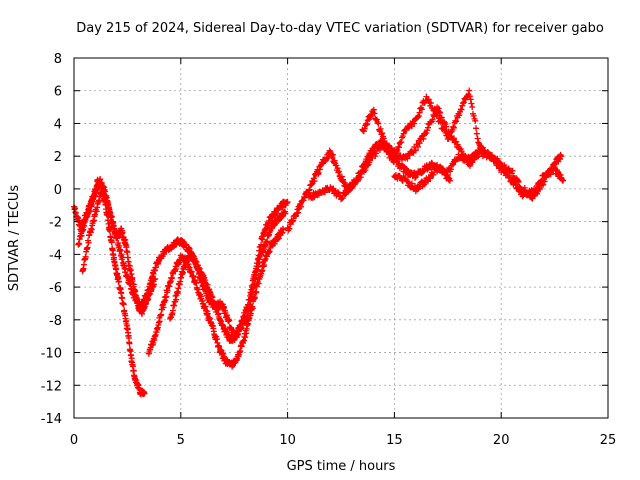 This screenshot has width=640, height=480. What do you see at coordinates (55, 223) in the screenshot?
I see `y-tick-label: -2` at bounding box center [55, 223].